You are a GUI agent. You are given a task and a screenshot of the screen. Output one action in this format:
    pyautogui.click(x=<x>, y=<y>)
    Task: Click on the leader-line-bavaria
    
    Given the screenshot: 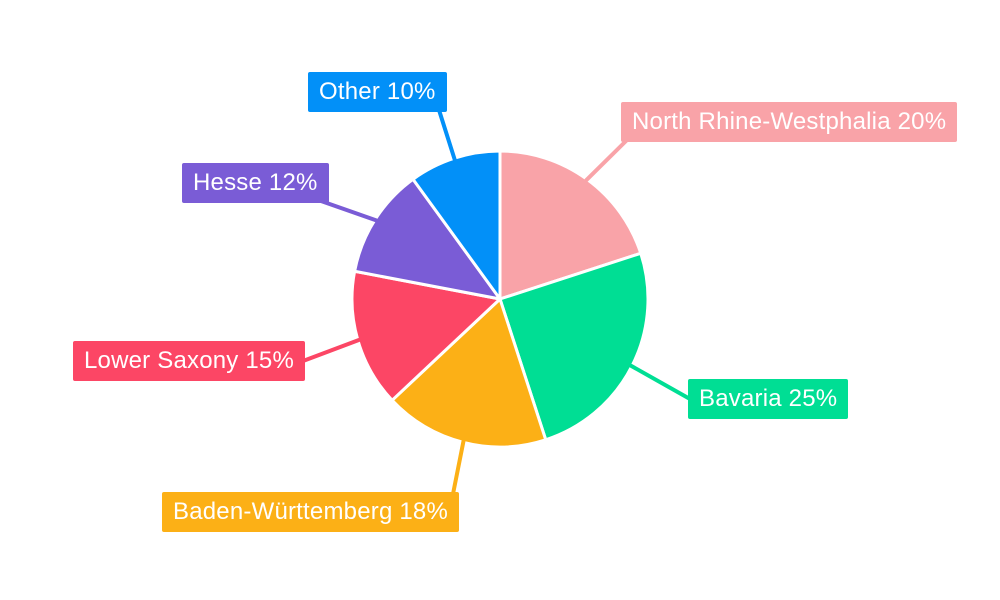 What is the action you would take?
    pyautogui.click(x=660, y=382)
    